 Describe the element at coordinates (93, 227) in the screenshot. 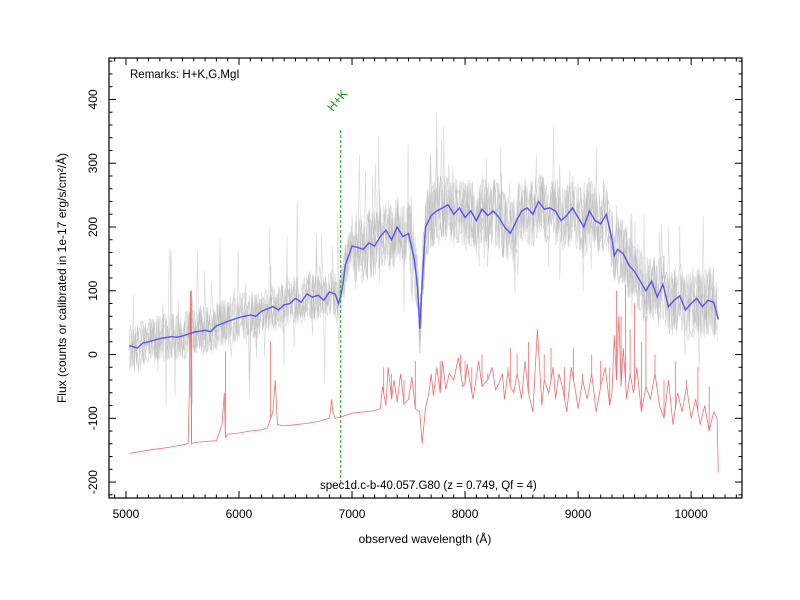

I see `y-tick-label: 200` at that location.